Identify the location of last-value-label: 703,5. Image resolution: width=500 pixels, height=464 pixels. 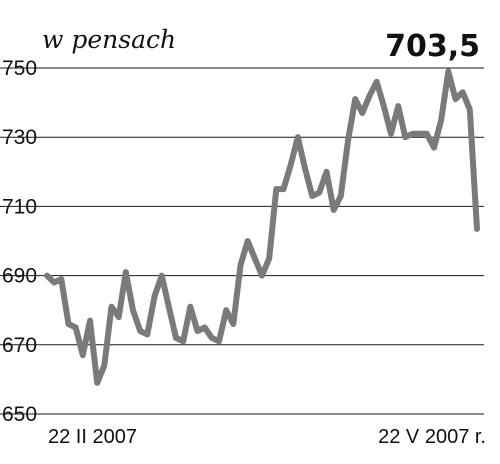
(432, 46).